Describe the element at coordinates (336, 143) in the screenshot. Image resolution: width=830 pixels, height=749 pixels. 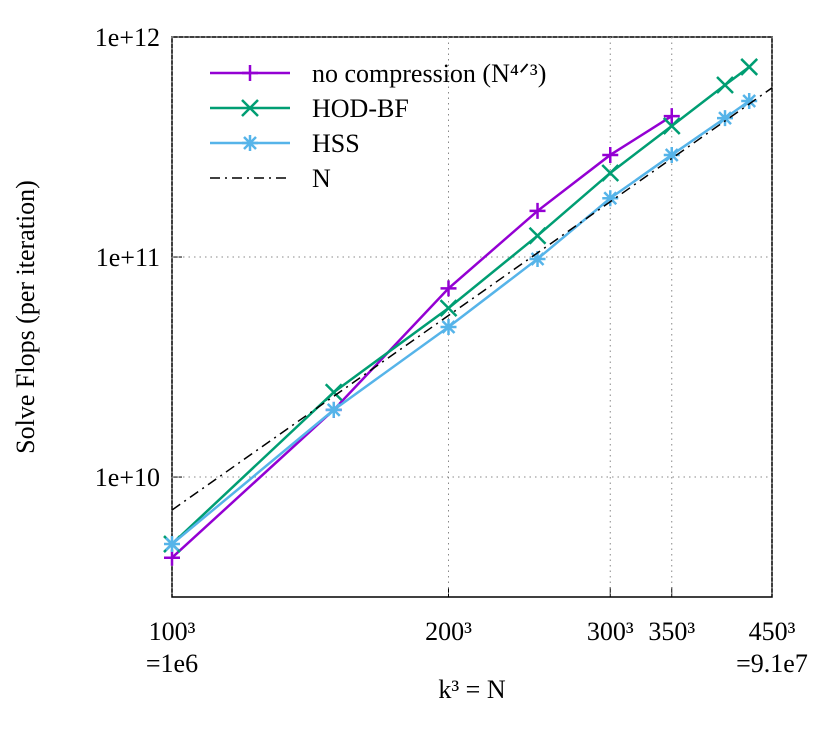
I see `legend-label: HSS` at that location.